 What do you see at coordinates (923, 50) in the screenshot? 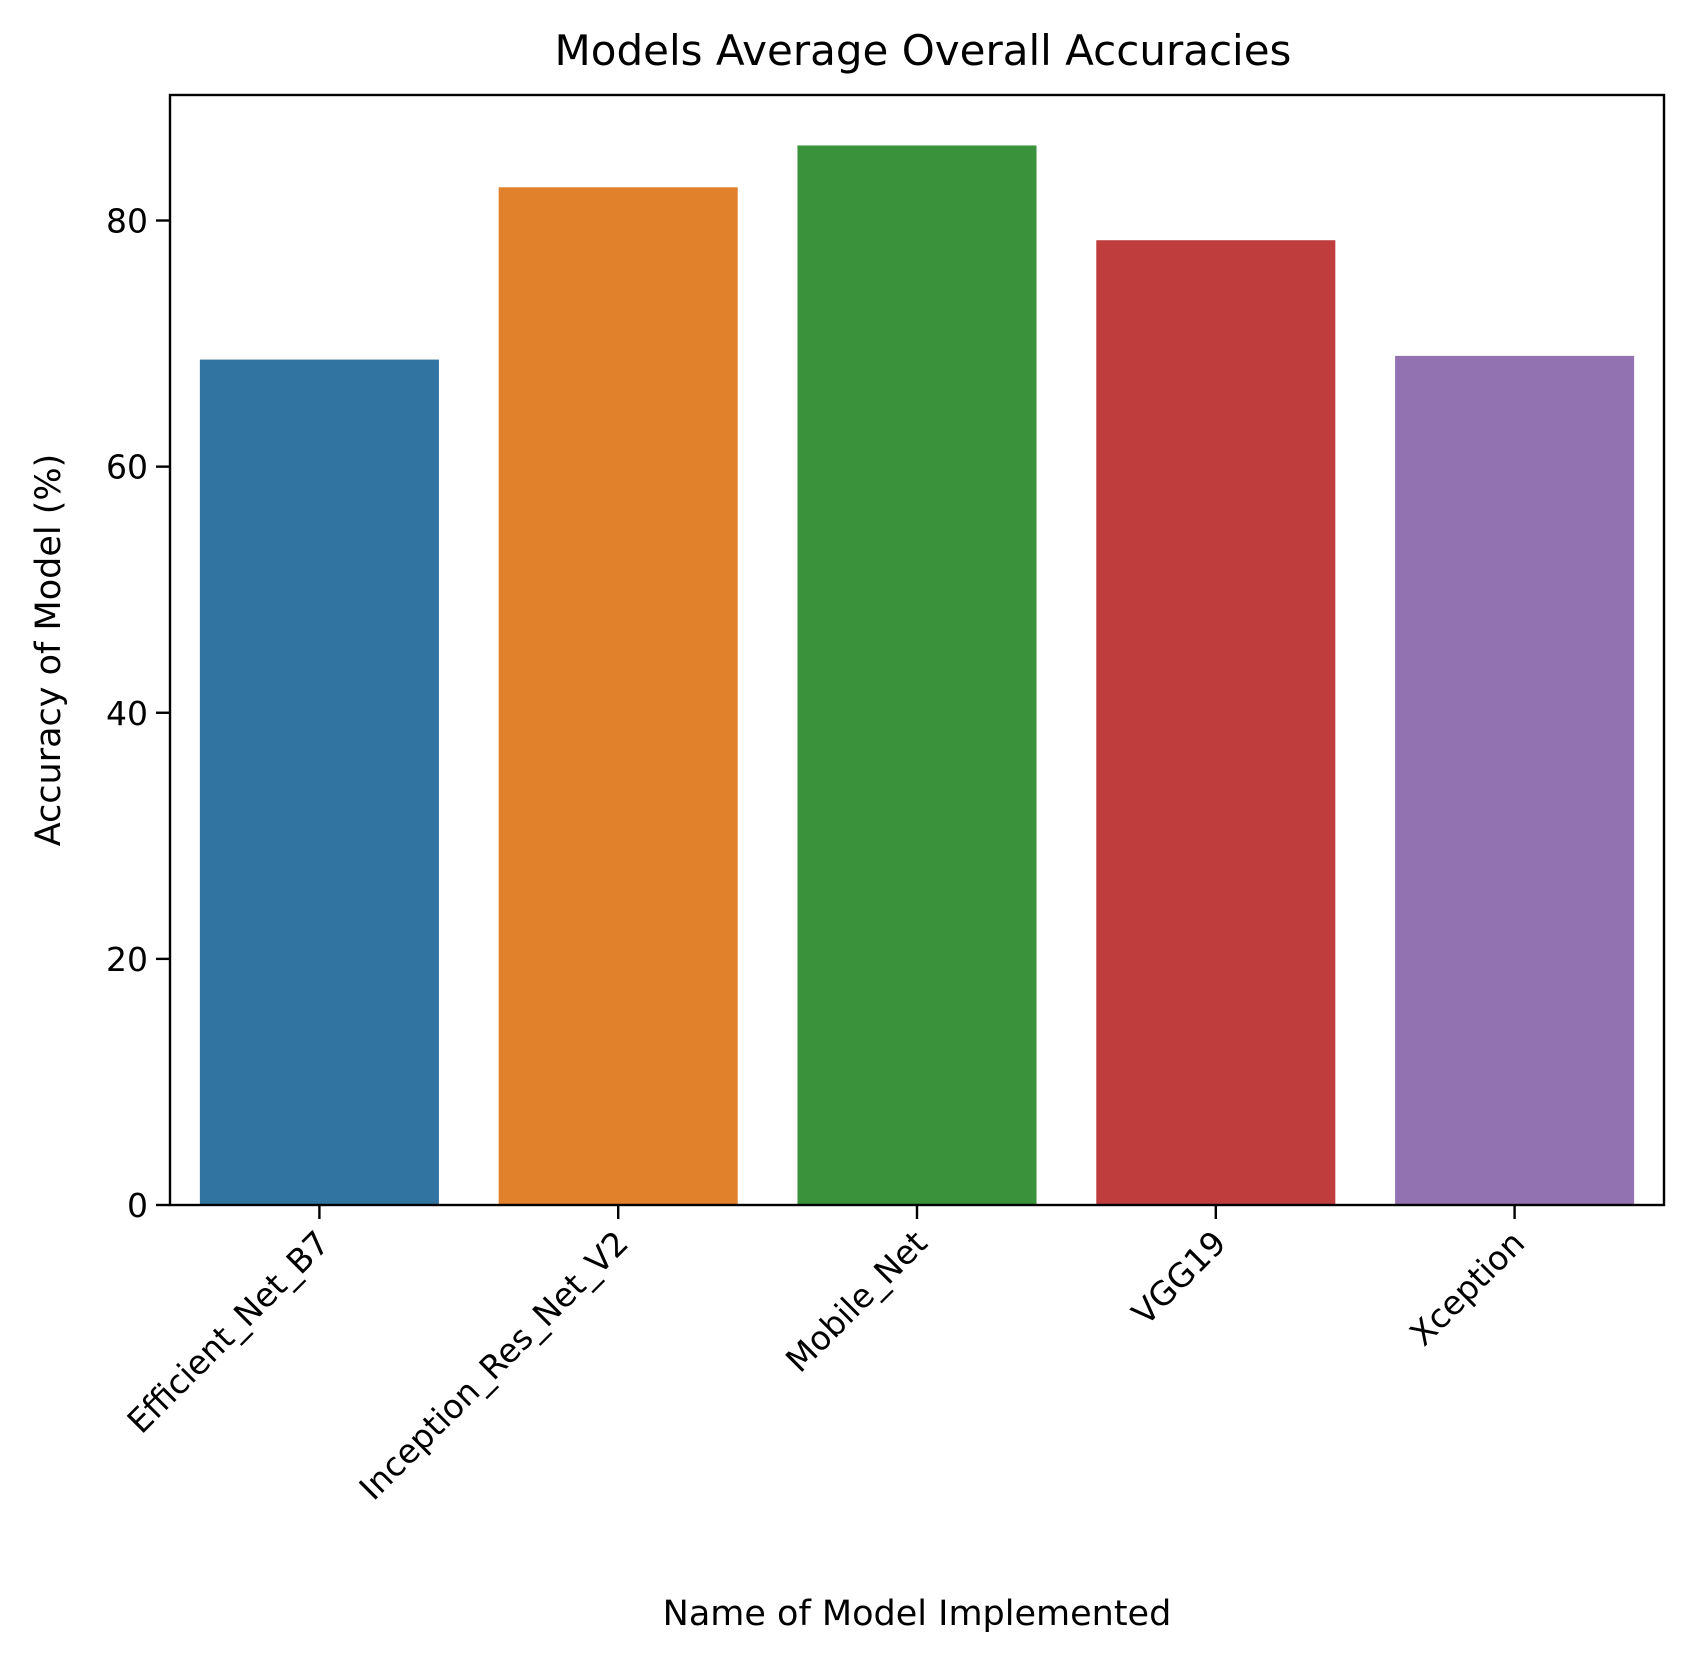
I see `chart-title: Models Average Overall Accuracies` at bounding box center [923, 50].